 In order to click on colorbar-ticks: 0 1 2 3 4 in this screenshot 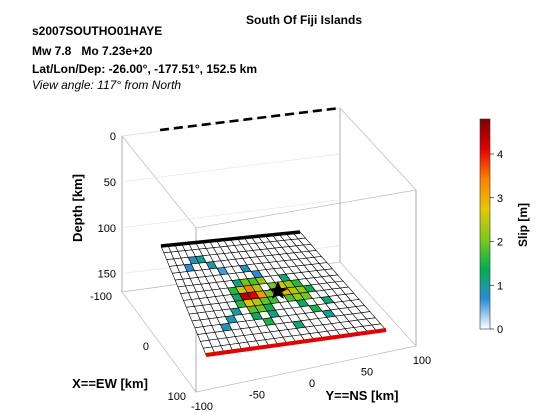, I will do `click(496, 242)`.